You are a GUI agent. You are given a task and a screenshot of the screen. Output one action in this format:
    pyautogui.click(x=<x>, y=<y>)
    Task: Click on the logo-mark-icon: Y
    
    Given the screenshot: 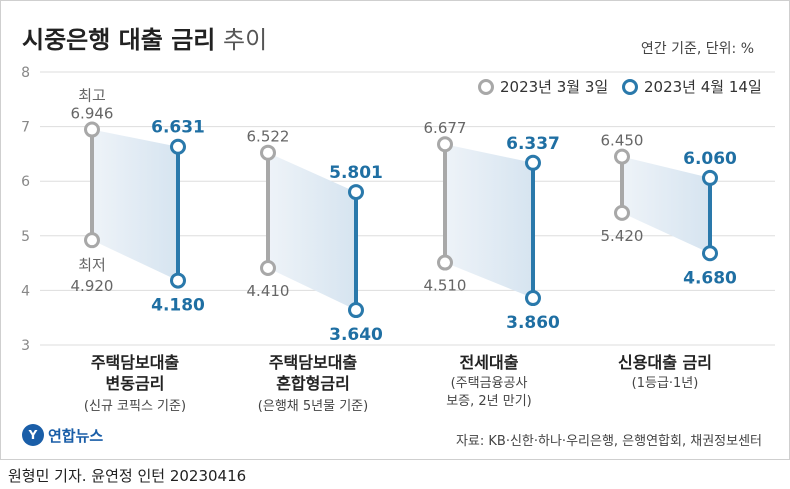 What is the action you would take?
    pyautogui.click(x=33, y=435)
    